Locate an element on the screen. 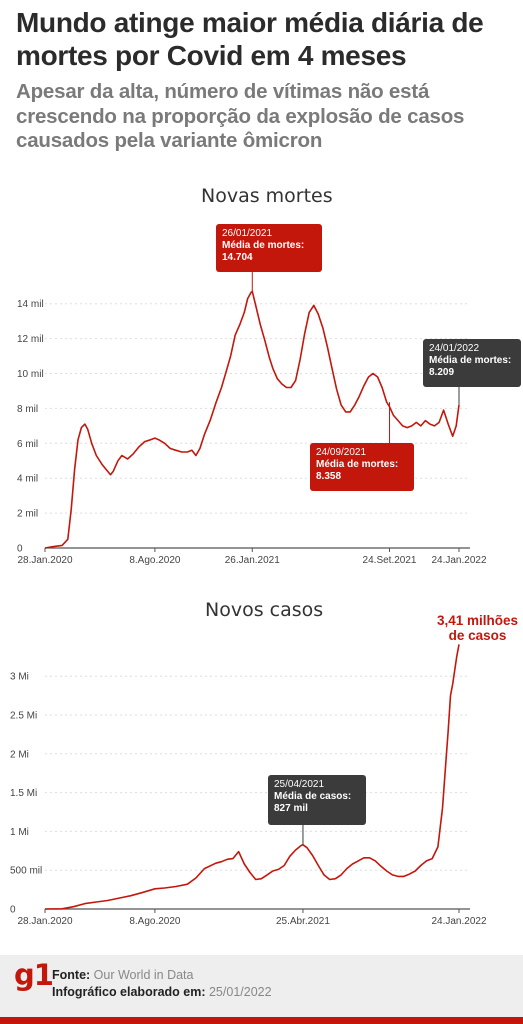  footer-made-value: 25/01/2022 is located at coordinates (240, 992).